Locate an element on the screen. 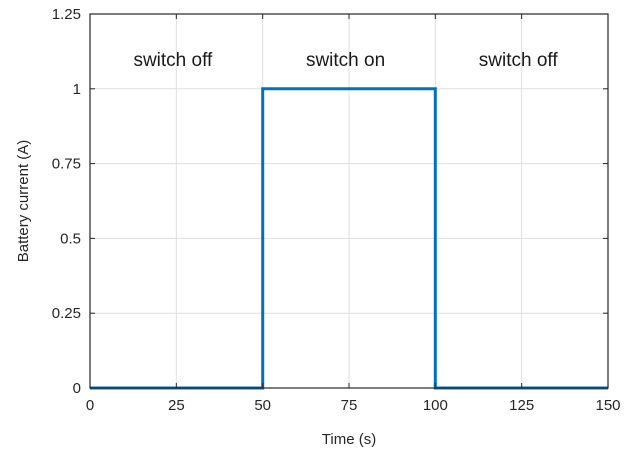  x-tick-label: 75 is located at coordinates (349, 405).